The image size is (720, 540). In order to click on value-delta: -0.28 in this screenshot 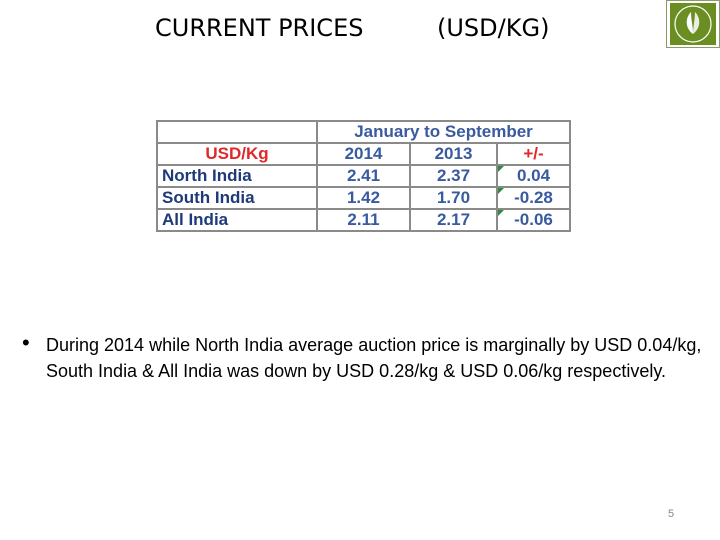, I will do `click(533, 198)`.